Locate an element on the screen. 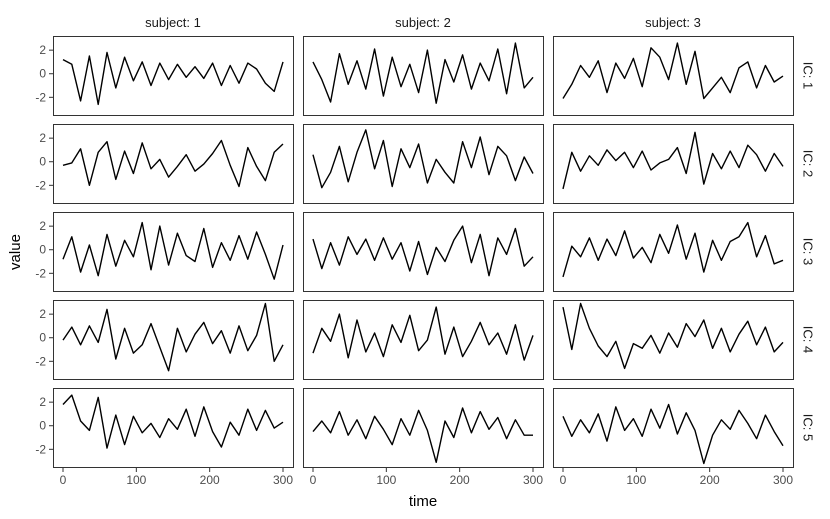 This screenshot has width=830, height=519. facet-row-label: IC: 5 is located at coordinates (808, 427).